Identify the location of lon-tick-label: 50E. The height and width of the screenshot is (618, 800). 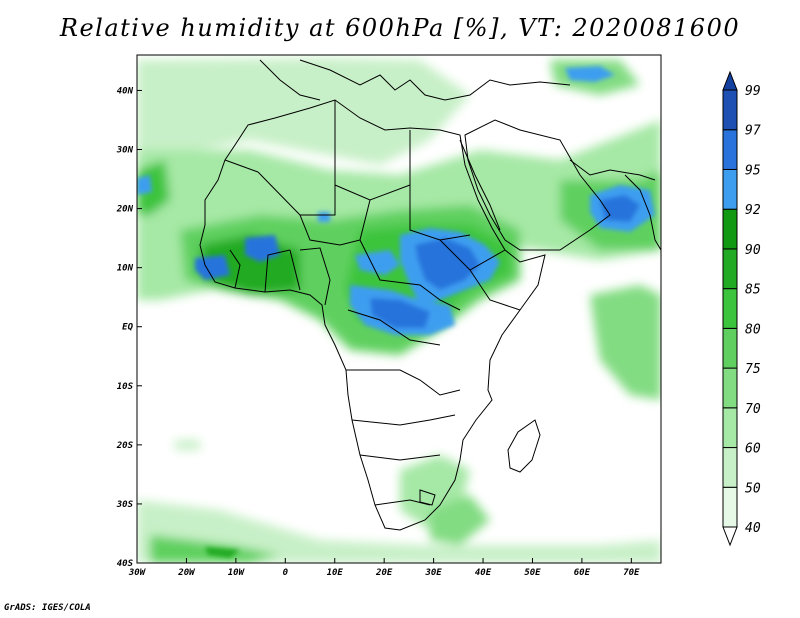
(532, 573).